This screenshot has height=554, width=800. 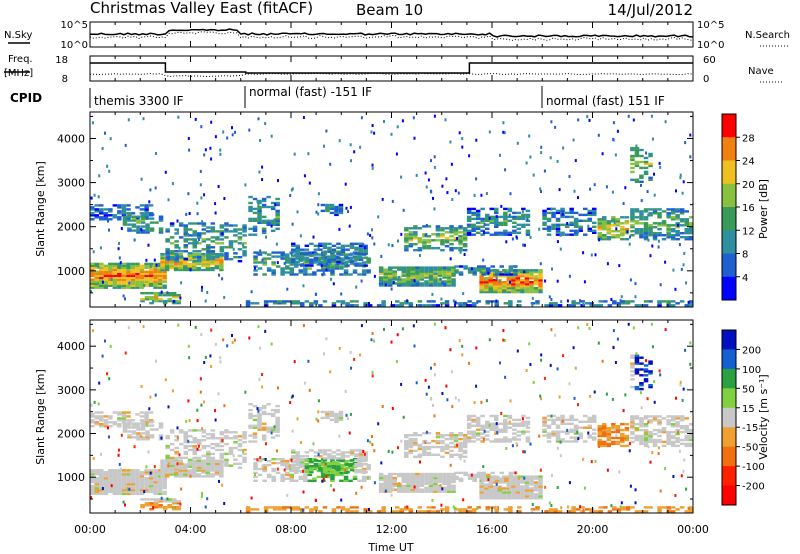 What do you see at coordinates (710, 25) in the screenshot?
I see `noise-right-tick-top: 10^5` at bounding box center [710, 25].